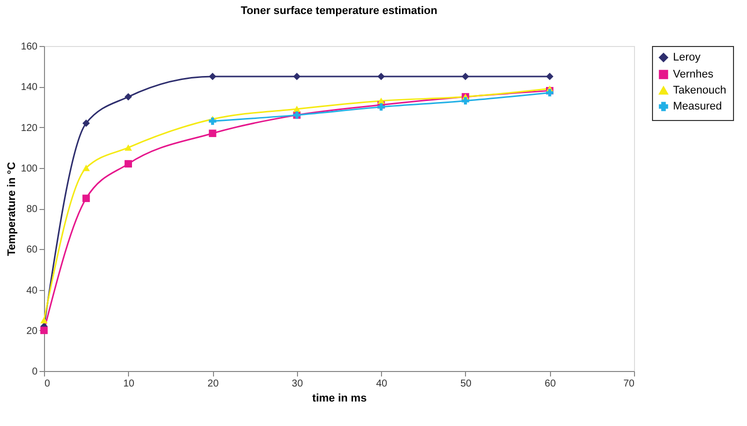 The height and width of the screenshot is (426, 747). What do you see at coordinates (550, 384) in the screenshot?
I see `x-tick-label: 60` at bounding box center [550, 384].